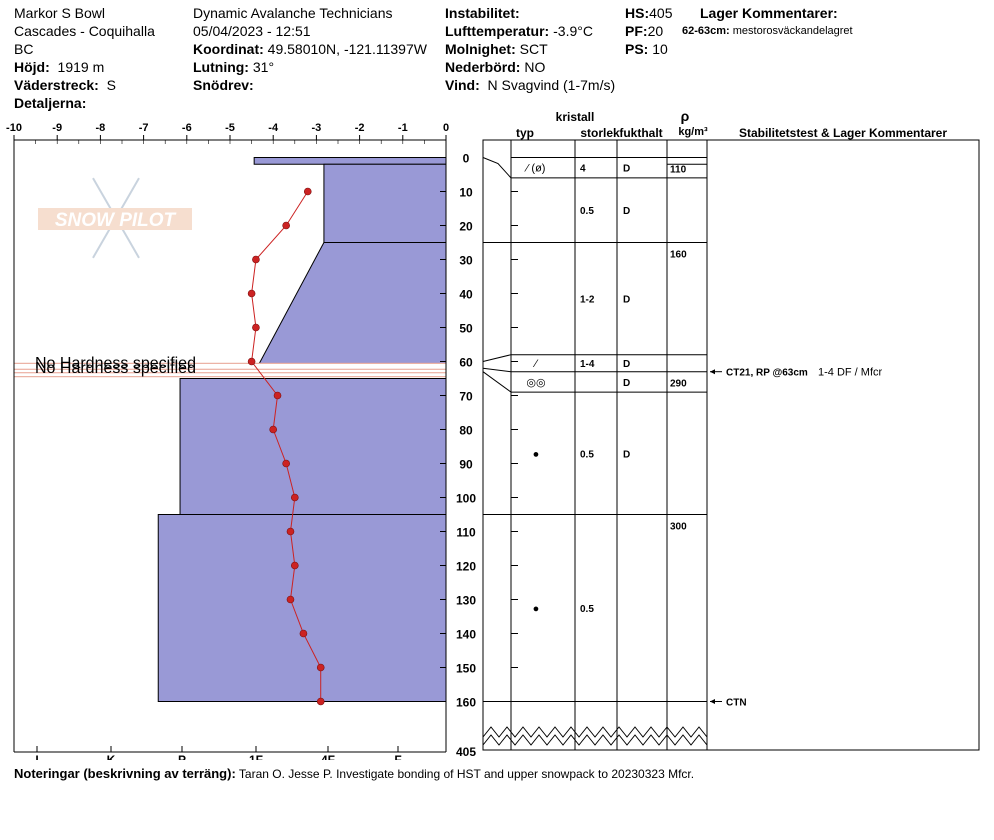 The width and height of the screenshot is (994, 840). I want to click on snowpilot-logo: SNOW PILOT, so click(115, 218).